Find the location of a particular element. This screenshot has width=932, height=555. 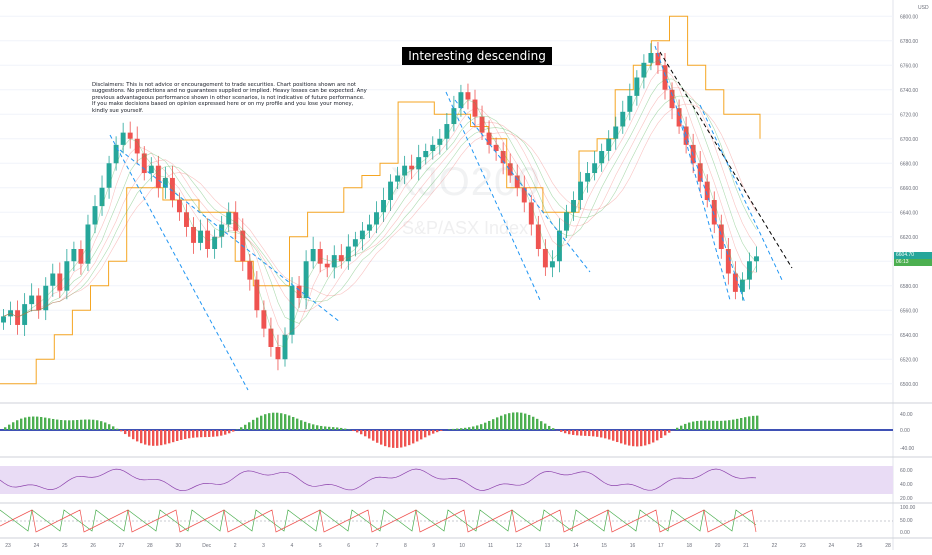

price-tick-label: 6760.00 is located at coordinates (909, 66).